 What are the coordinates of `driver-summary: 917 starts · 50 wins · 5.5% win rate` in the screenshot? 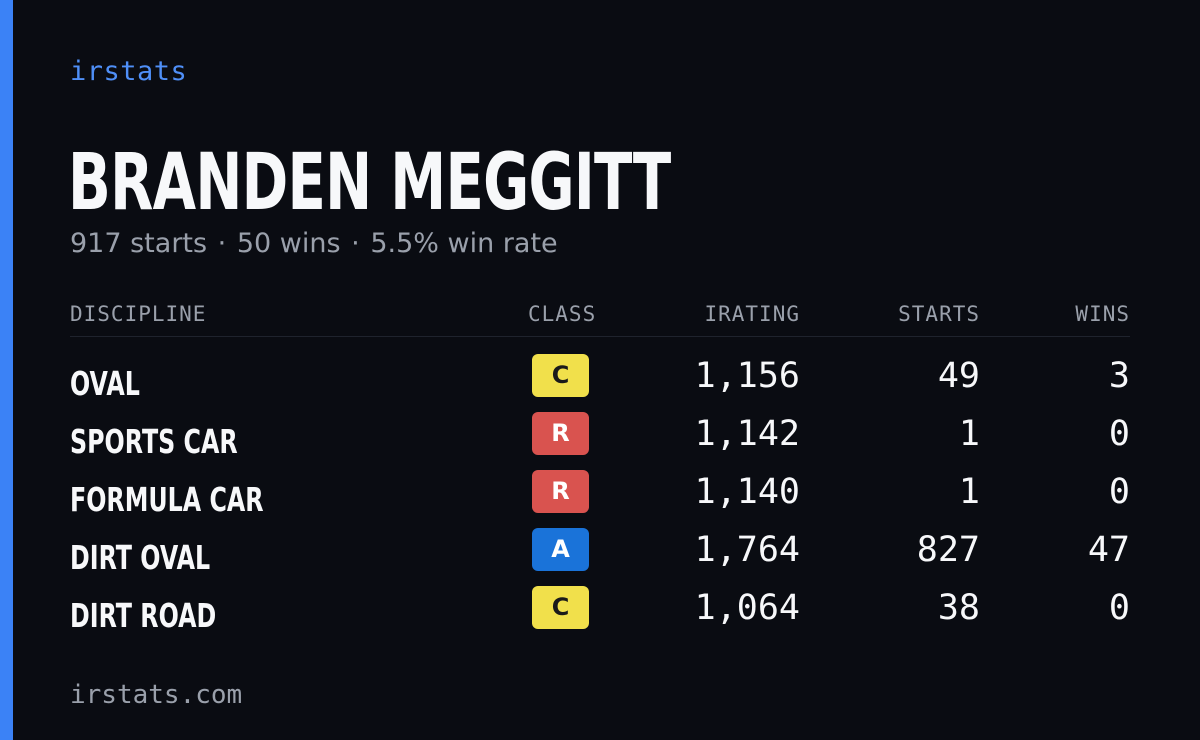 It's located at (314, 243).